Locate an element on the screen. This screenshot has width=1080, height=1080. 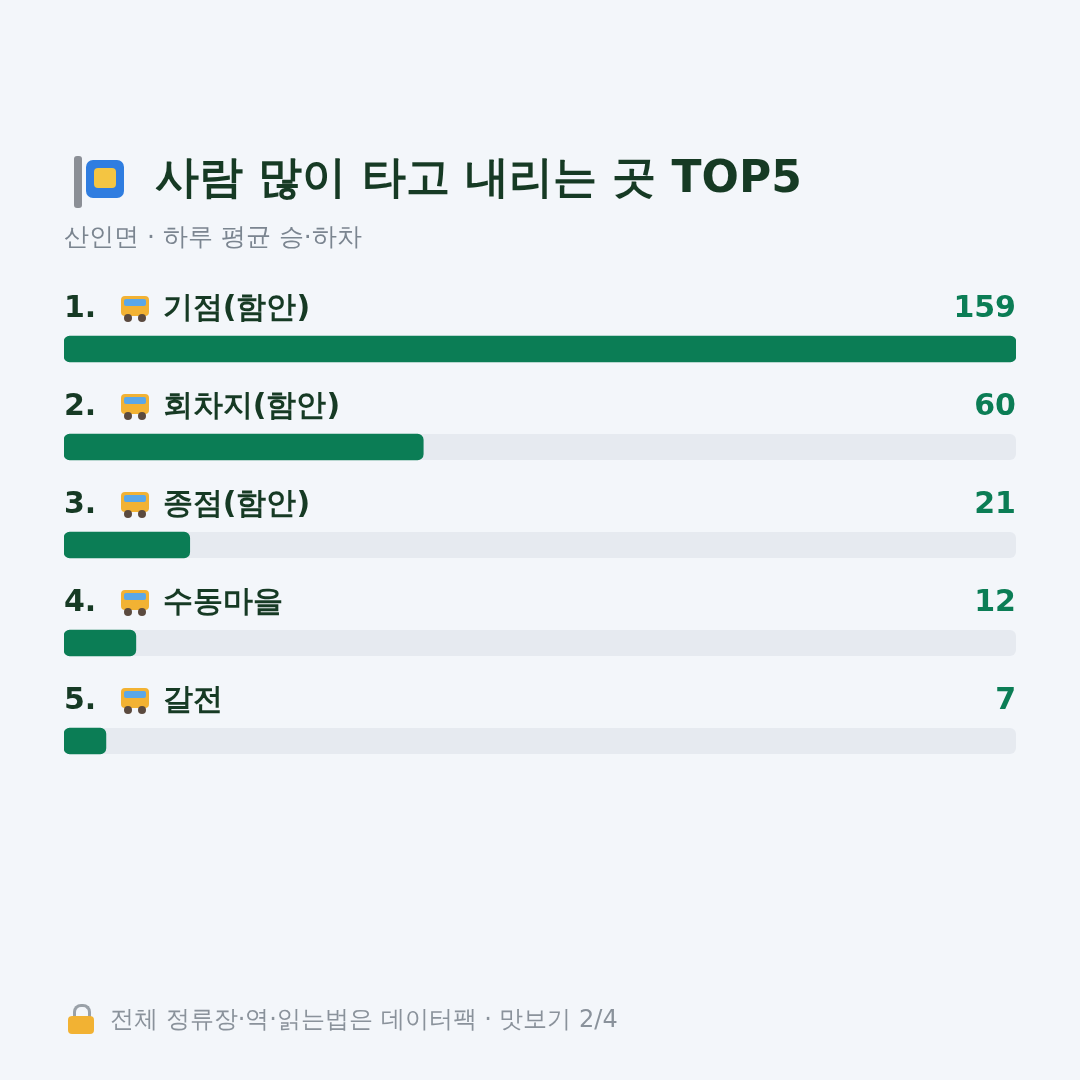
data-label: 12 is located at coordinates (995, 600).